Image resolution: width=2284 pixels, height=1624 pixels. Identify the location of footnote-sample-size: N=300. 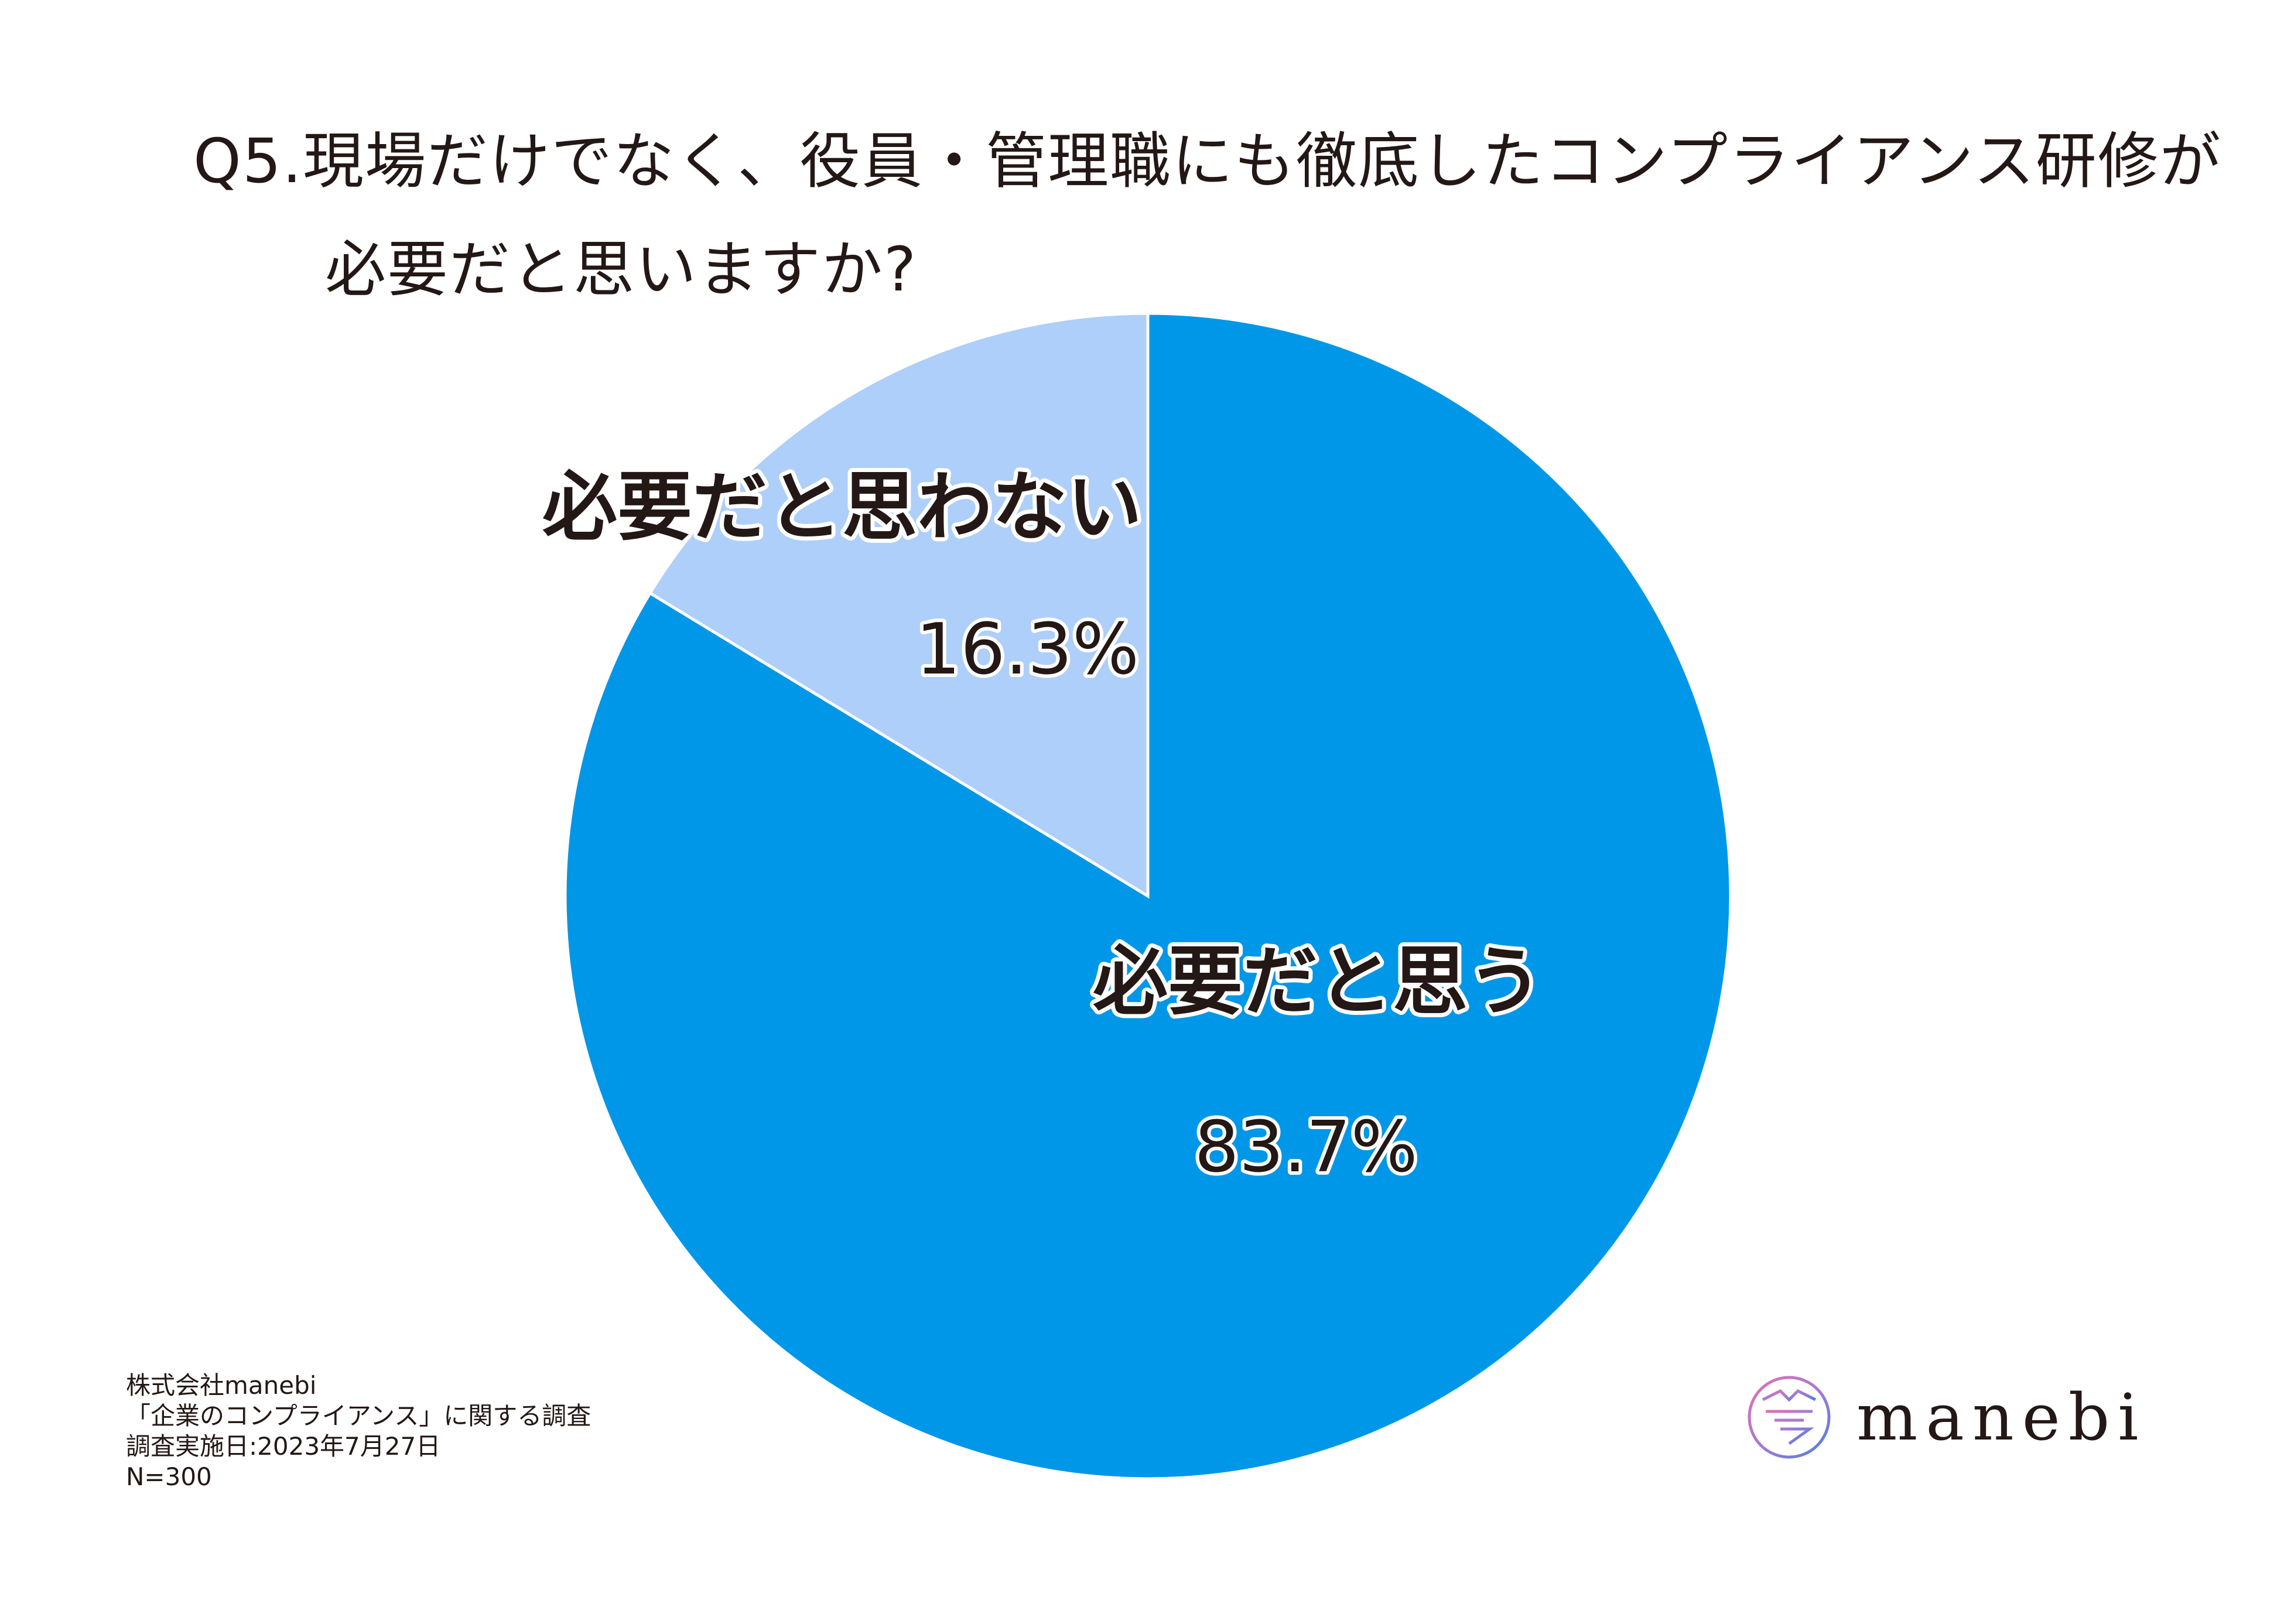
(169, 1476).